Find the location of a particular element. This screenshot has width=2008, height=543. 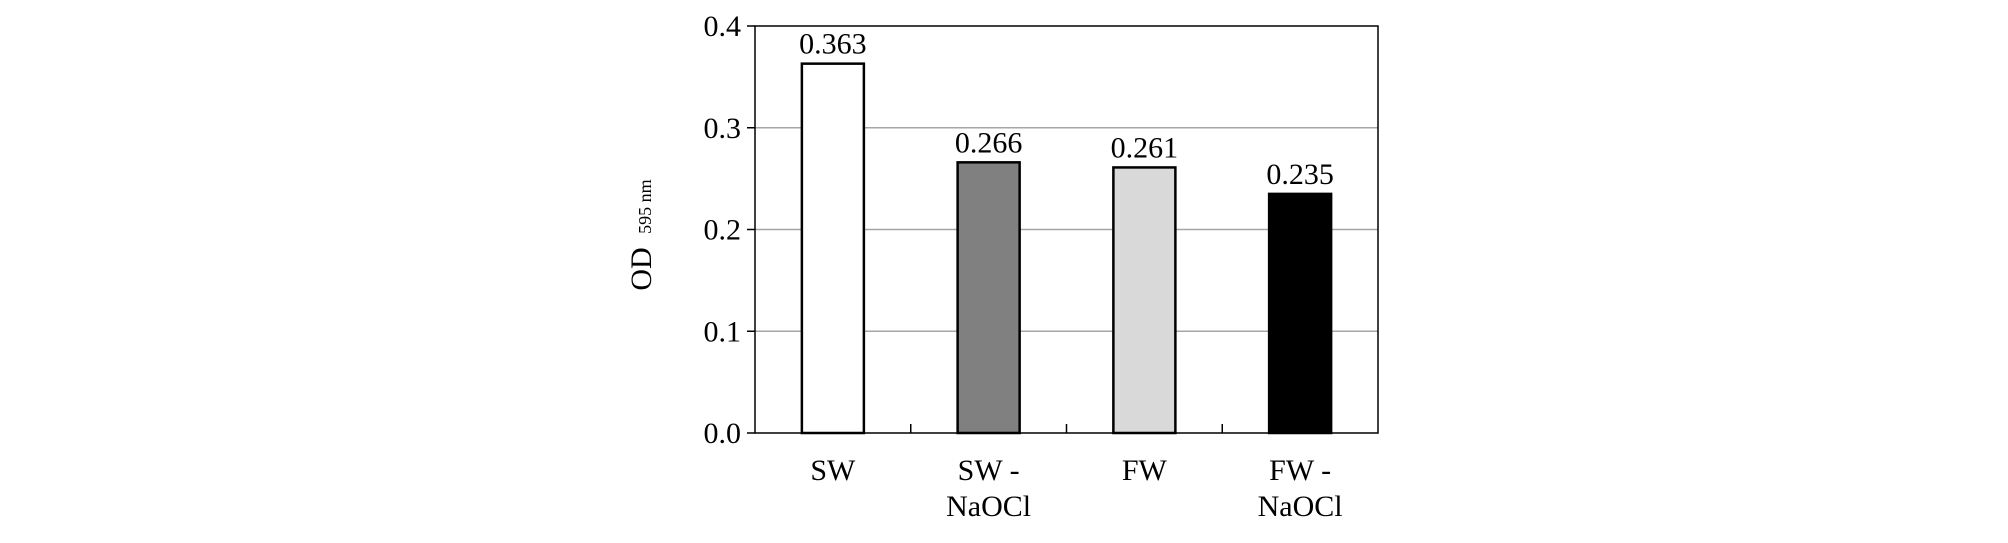

x-category-label: FW is located at coordinates (1145, 470).